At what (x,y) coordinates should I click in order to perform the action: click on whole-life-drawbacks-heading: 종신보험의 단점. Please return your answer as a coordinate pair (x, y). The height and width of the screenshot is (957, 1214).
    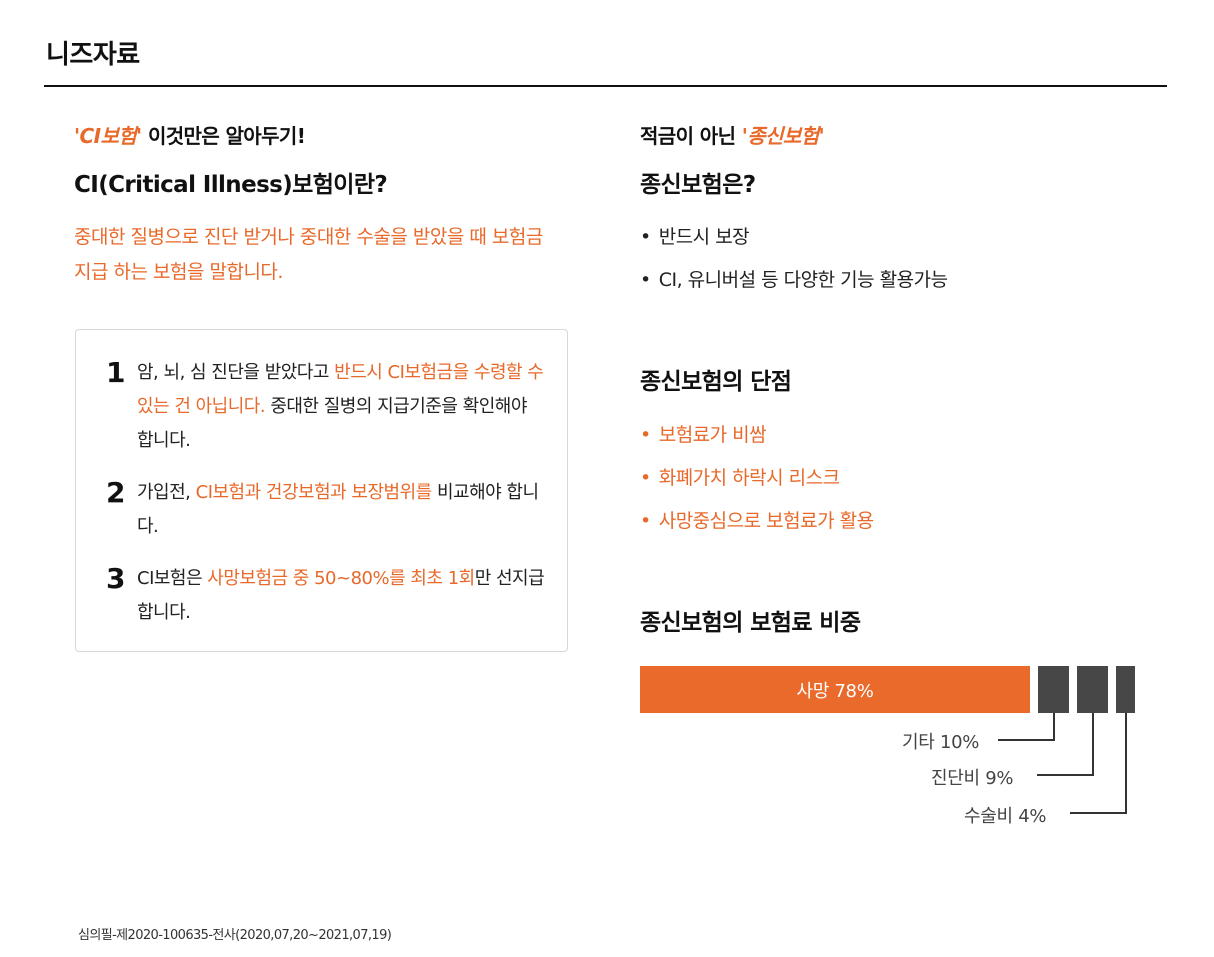
    Looking at the image, I should click on (716, 382).